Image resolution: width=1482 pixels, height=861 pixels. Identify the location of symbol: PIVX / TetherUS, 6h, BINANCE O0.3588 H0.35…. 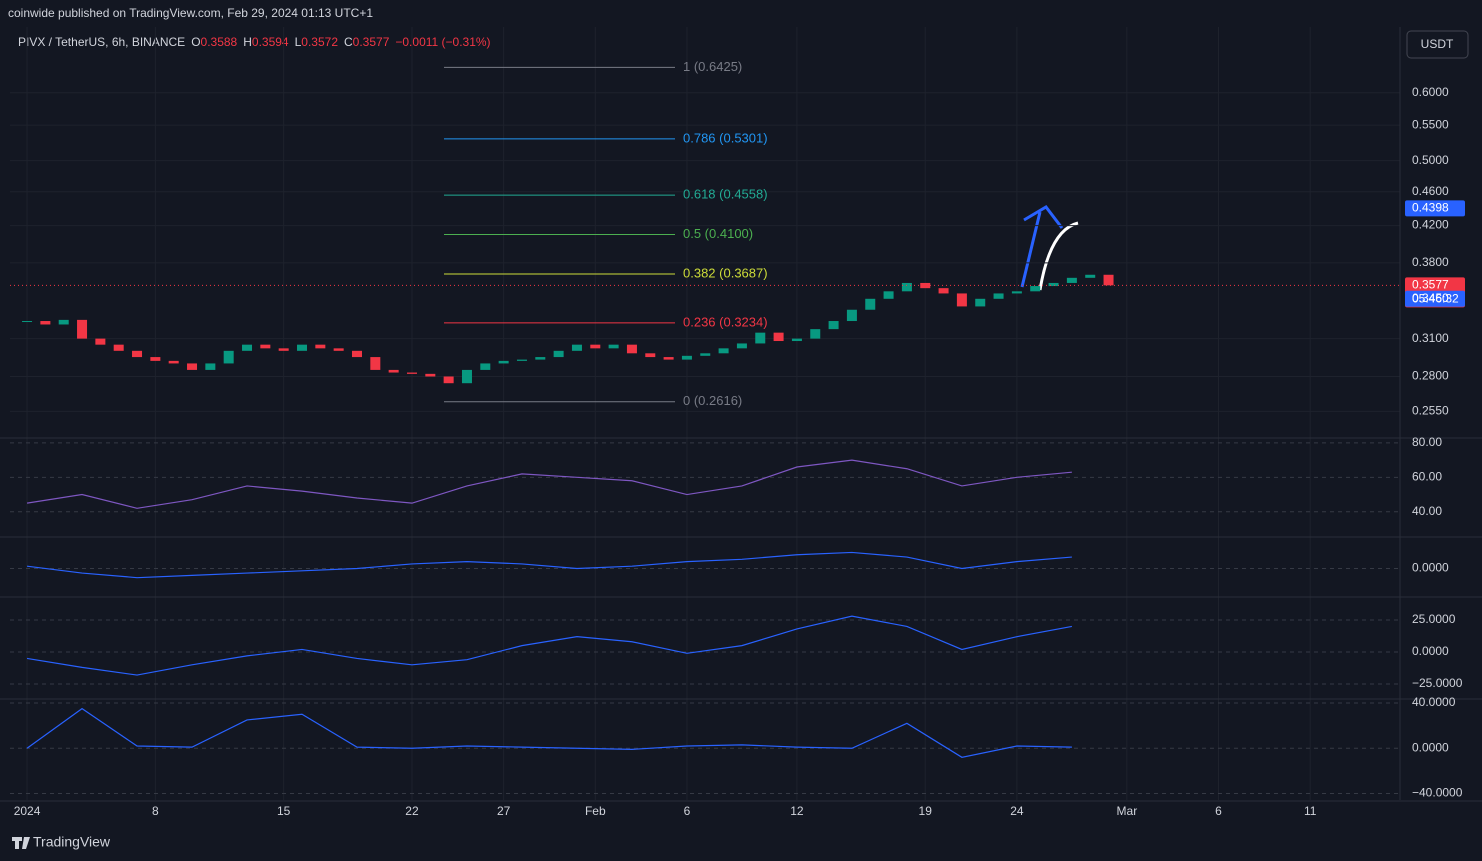
(254, 42).